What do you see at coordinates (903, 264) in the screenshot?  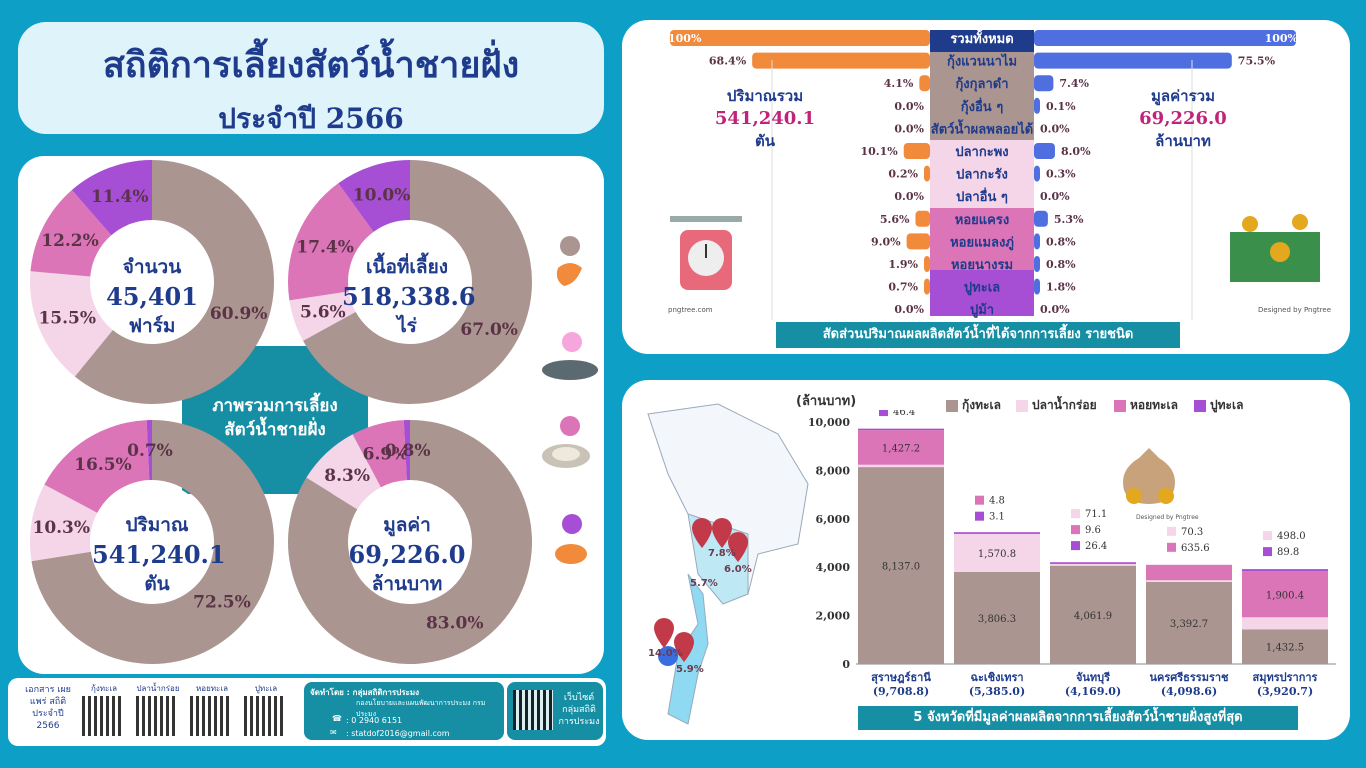 I see `bar-left-label: 1.9%` at bounding box center [903, 264].